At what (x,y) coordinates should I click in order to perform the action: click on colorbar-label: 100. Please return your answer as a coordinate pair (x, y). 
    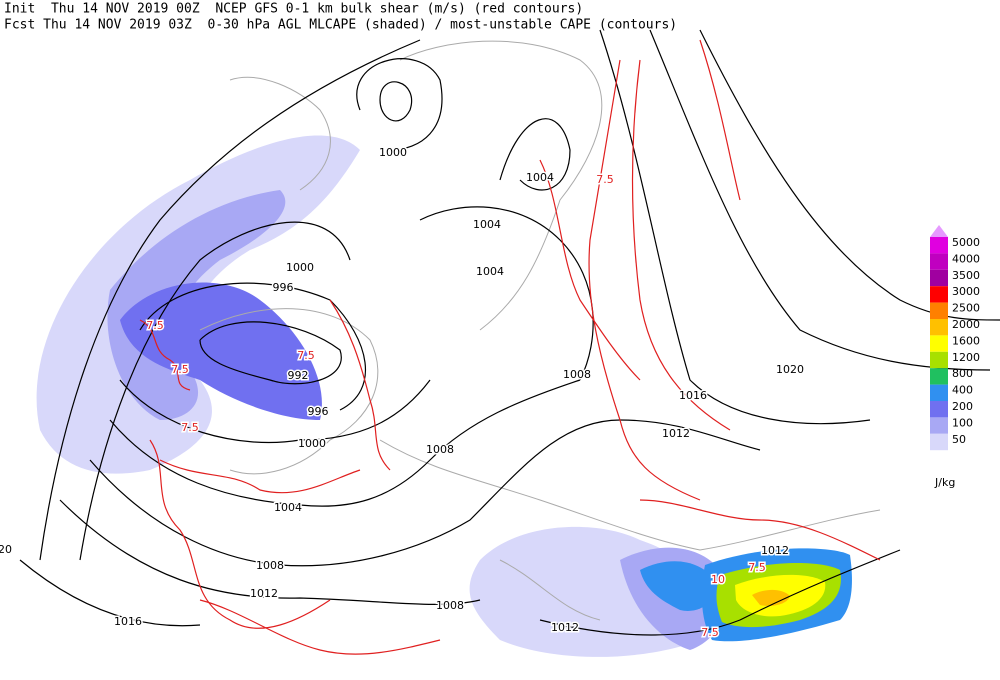
    Looking at the image, I should click on (962, 422).